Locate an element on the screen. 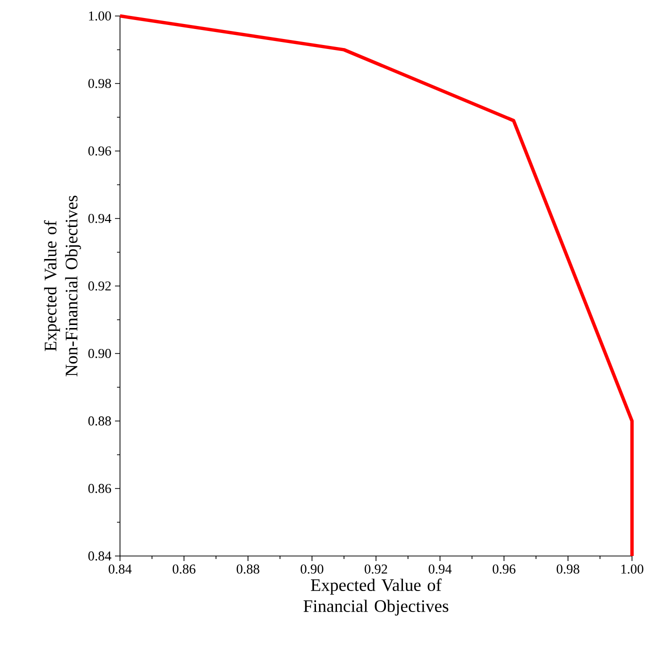 The height and width of the screenshot is (654, 659). y-tick-label: 1.00 is located at coordinates (100, 16).